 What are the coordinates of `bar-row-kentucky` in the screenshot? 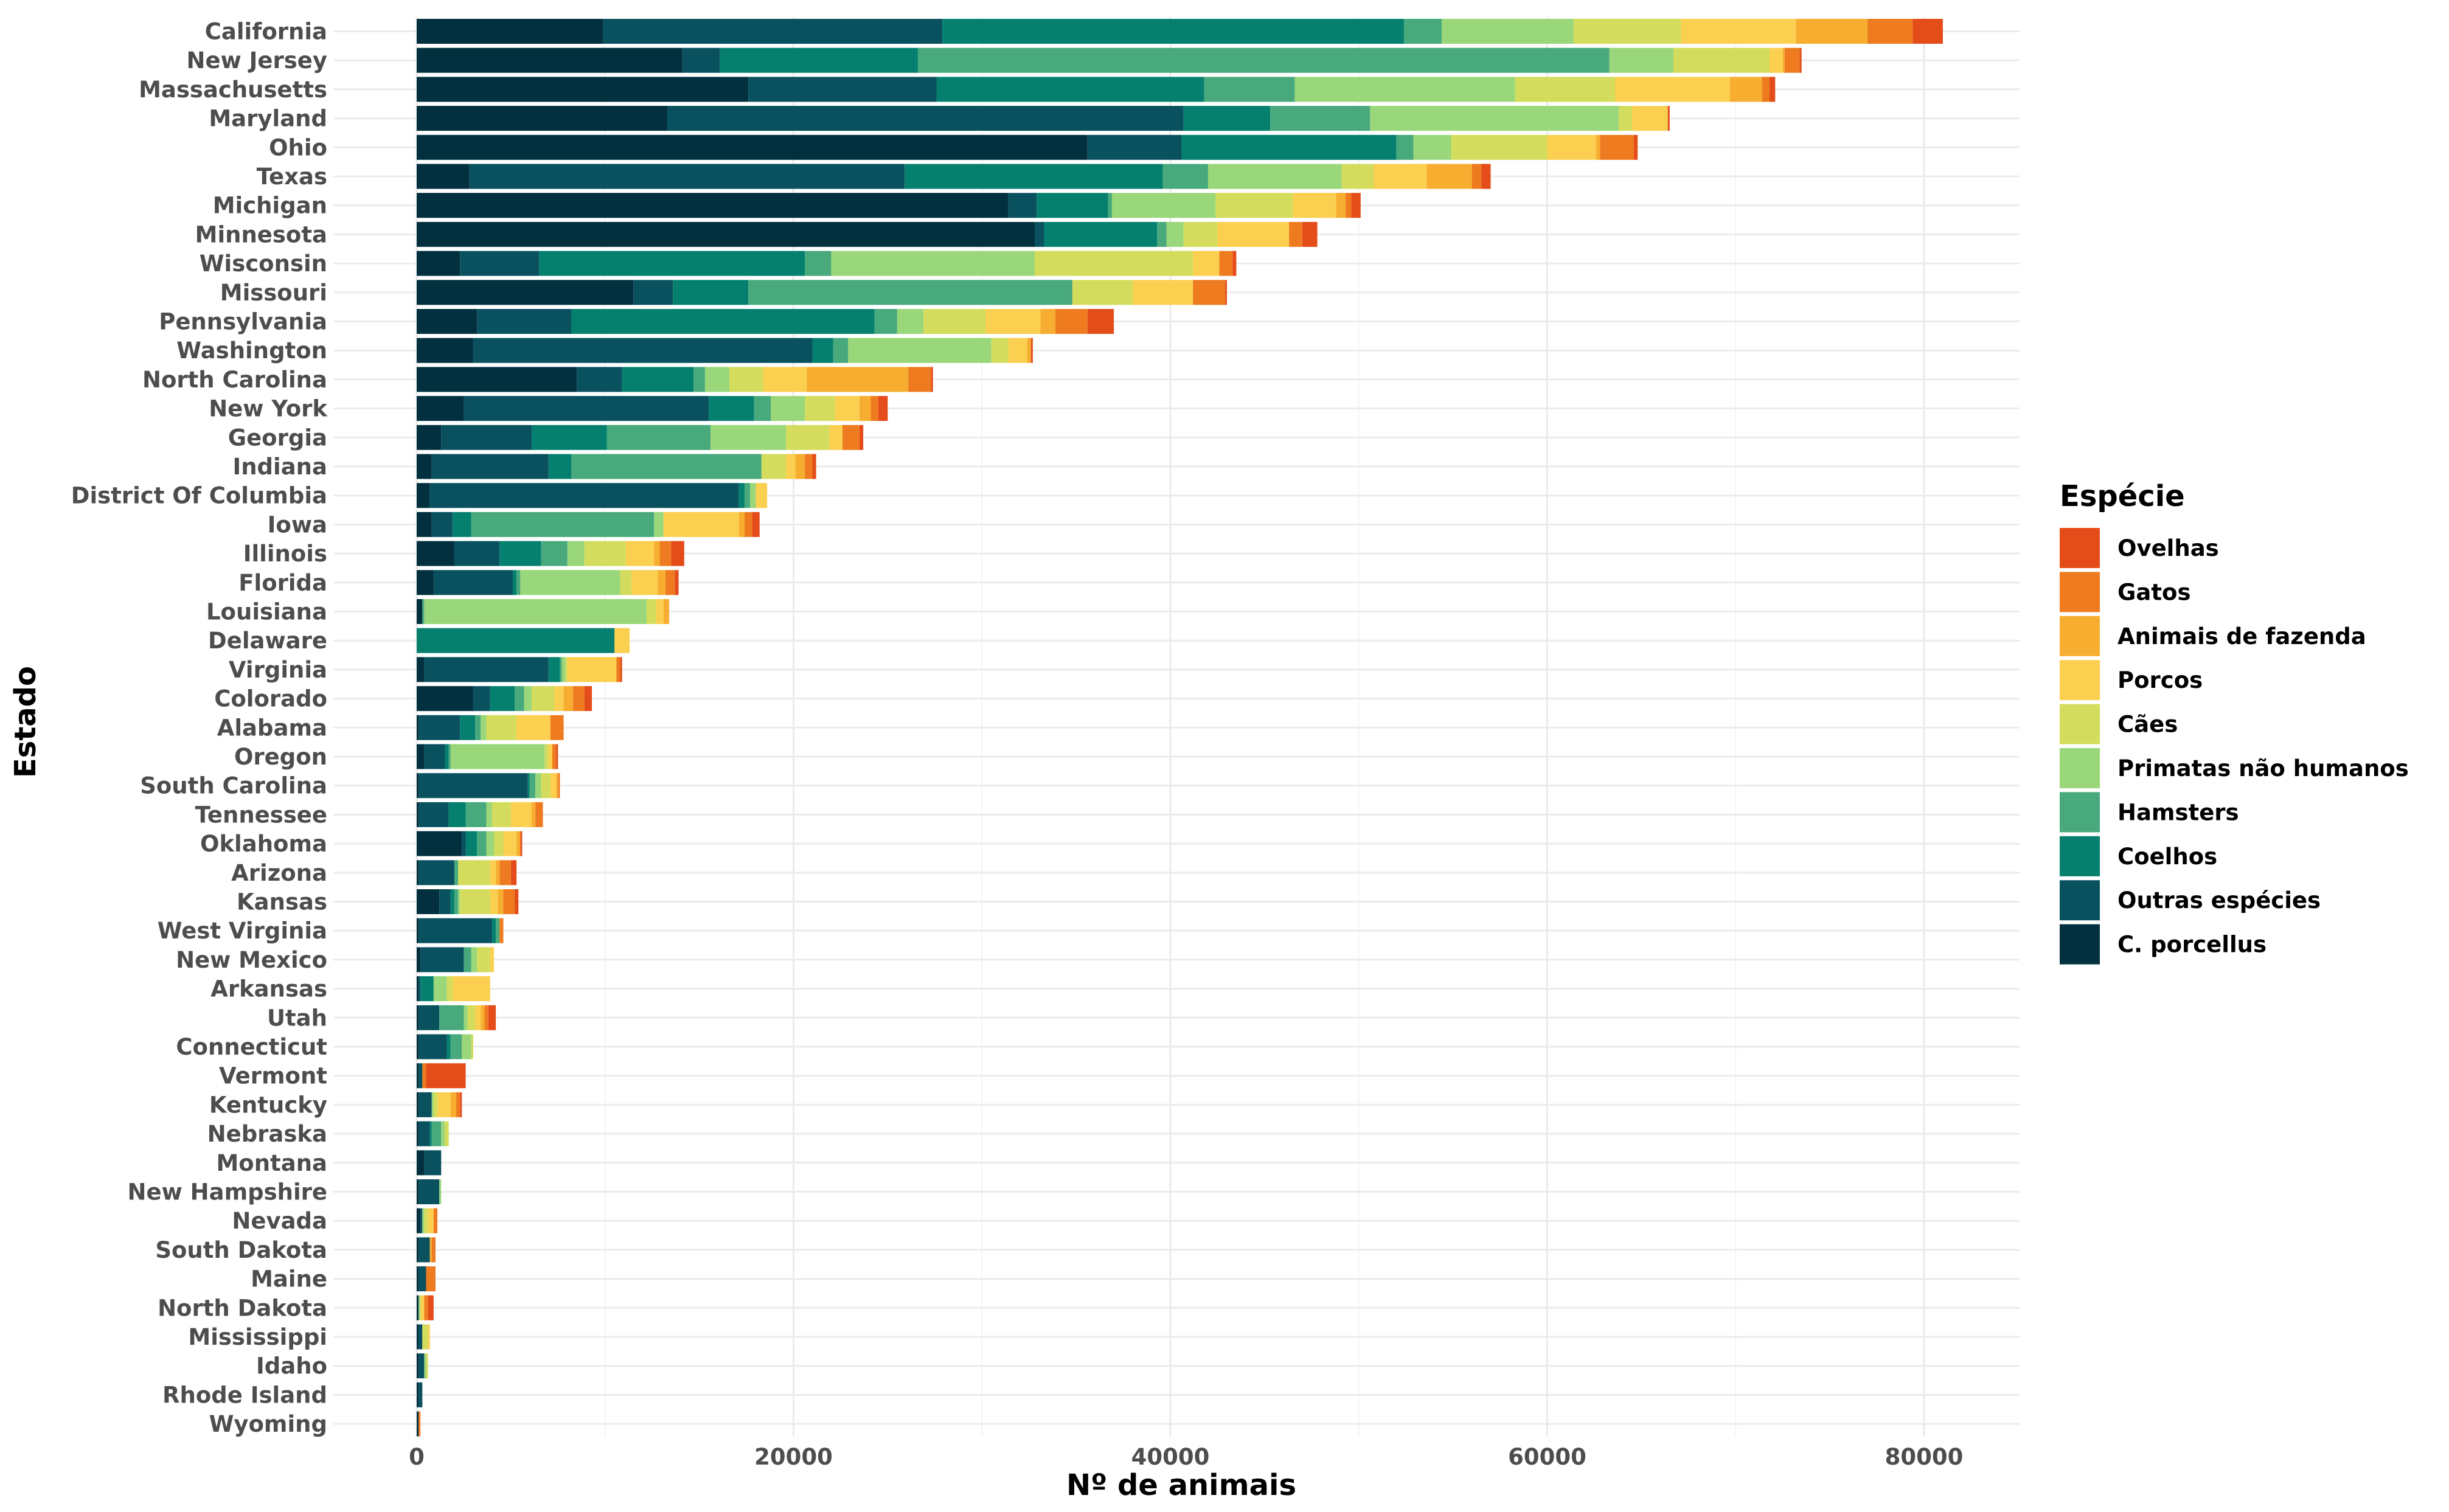 It's located at (440, 1104).